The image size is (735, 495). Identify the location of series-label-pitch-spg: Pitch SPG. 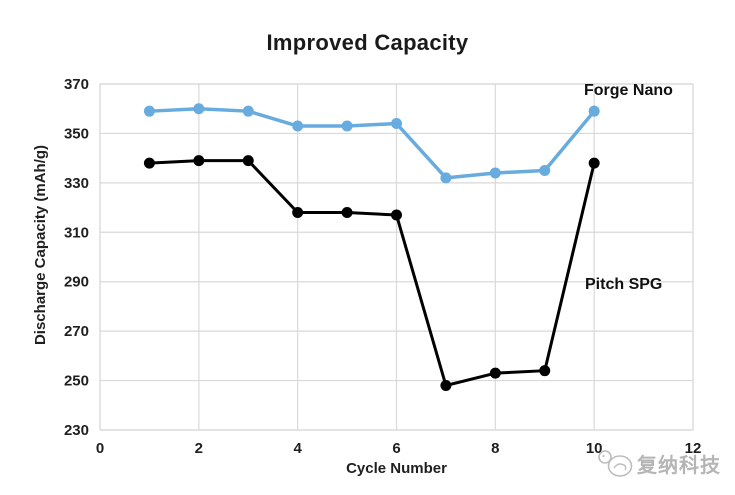
(624, 284).